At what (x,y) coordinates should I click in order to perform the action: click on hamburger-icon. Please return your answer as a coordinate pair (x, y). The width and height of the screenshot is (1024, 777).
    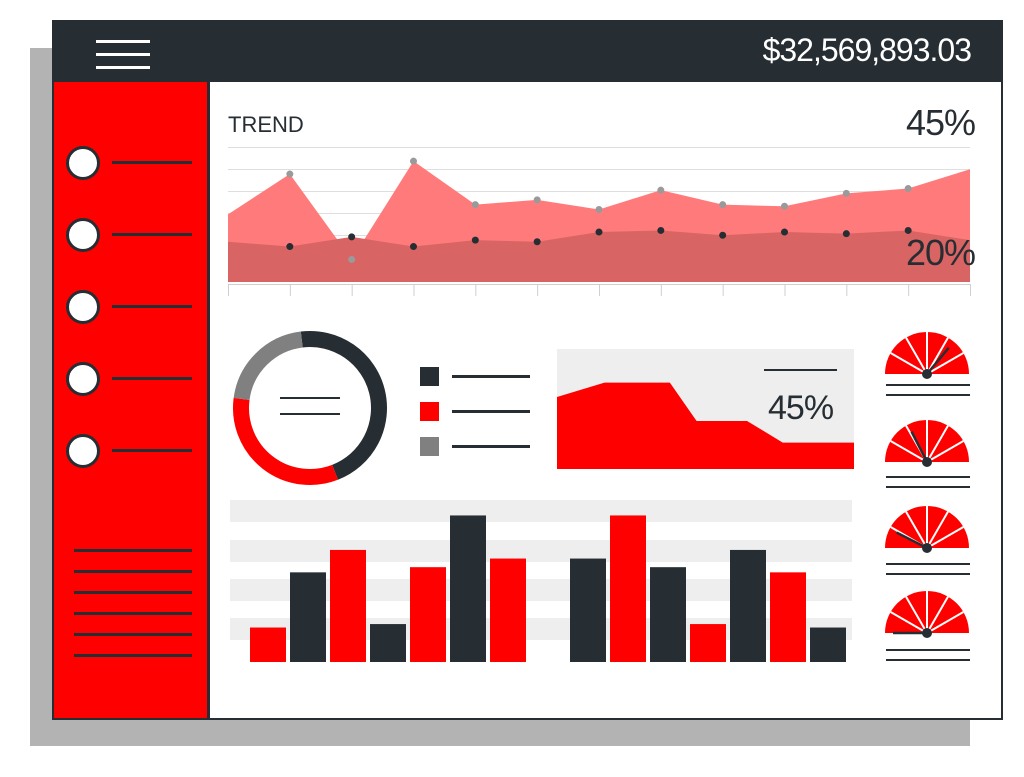
    Looking at the image, I should click on (123, 55).